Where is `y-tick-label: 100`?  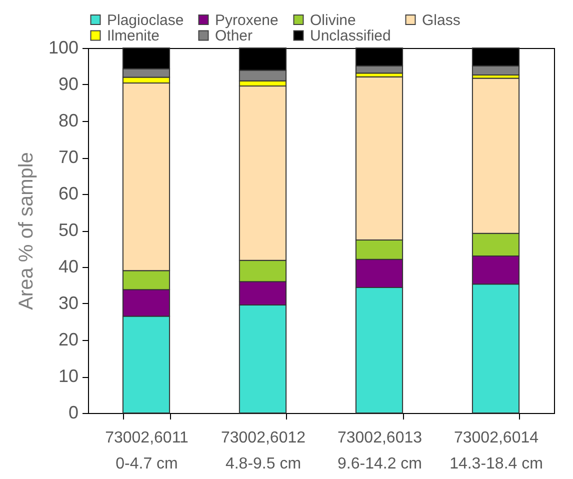 y-tick-label: 100 is located at coordinates (63, 48).